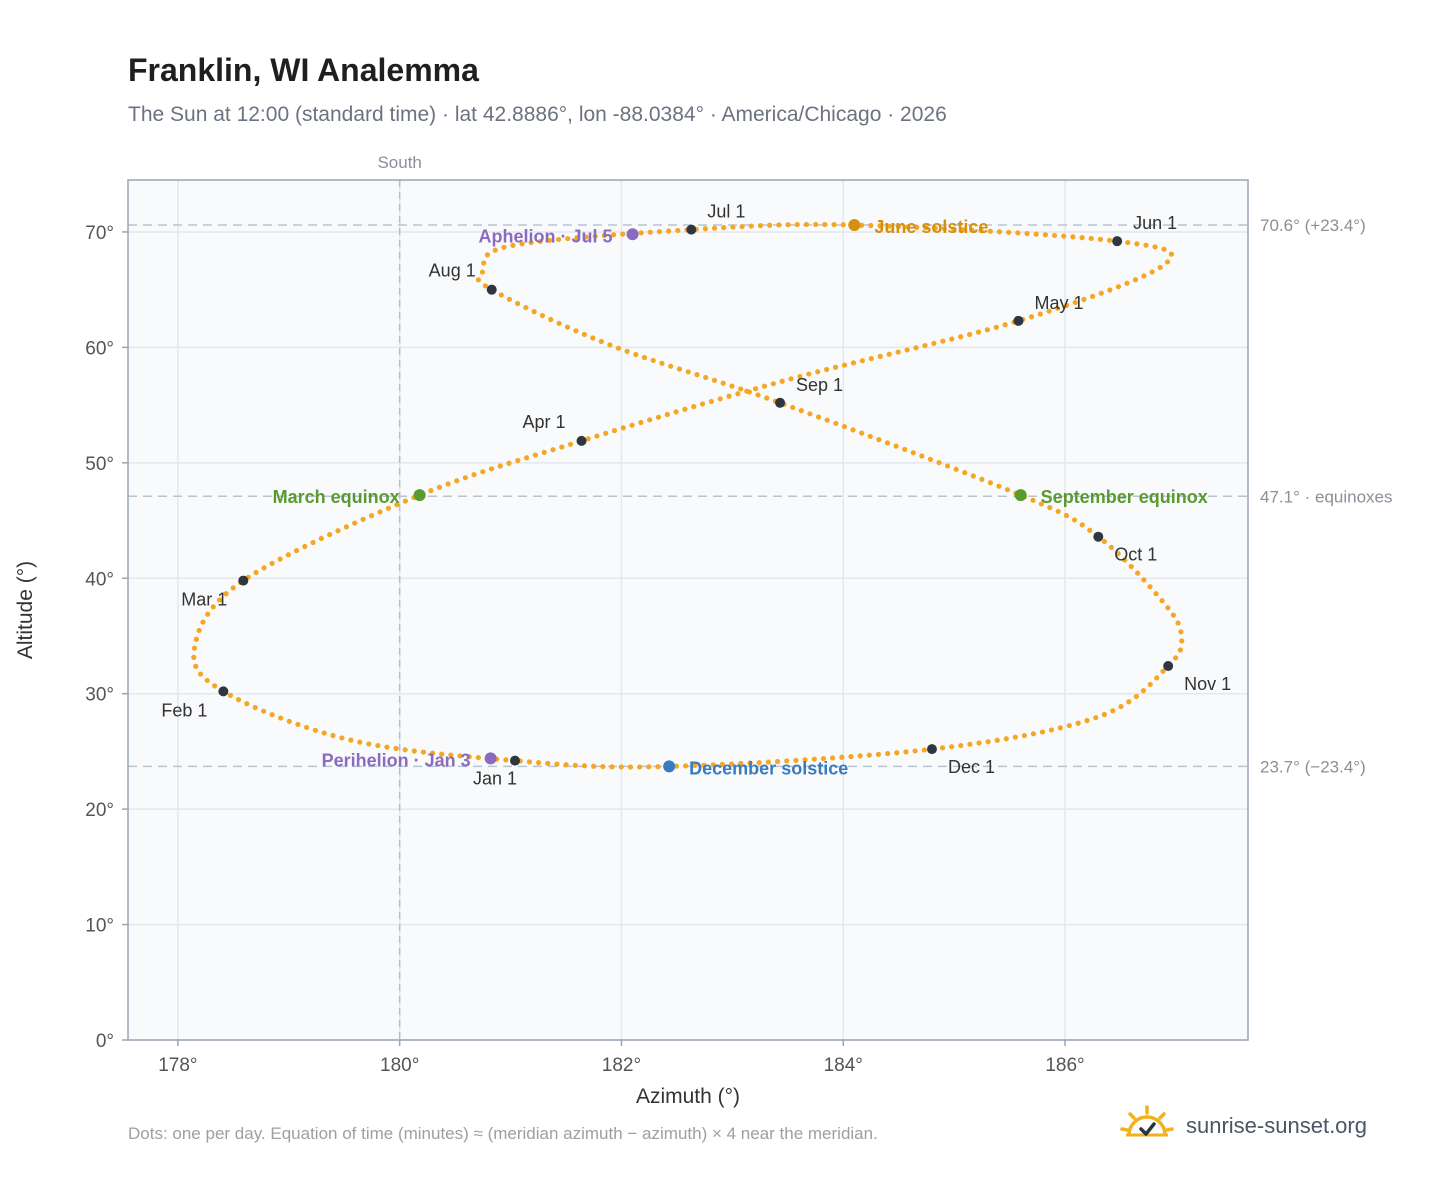  What do you see at coordinates (1243, 1126) in the screenshot?
I see `brand: sunrise-sunset.org` at bounding box center [1243, 1126].